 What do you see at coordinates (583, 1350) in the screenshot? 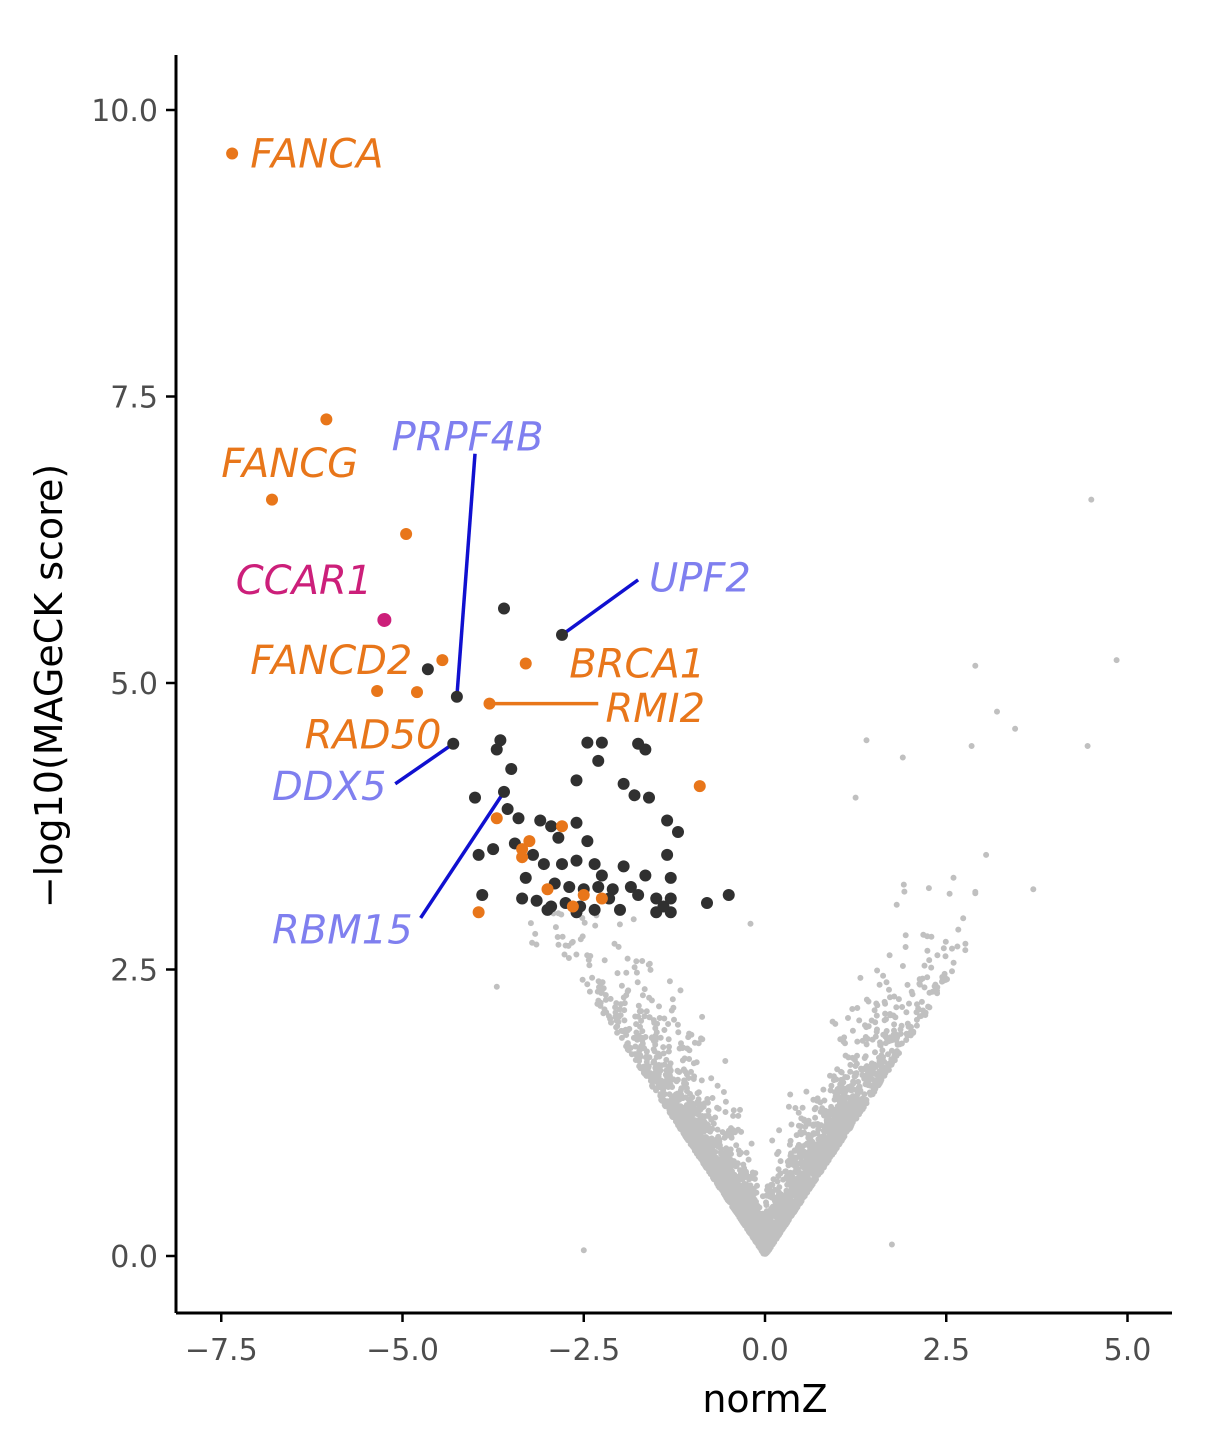
I see `x-tick-label: −2.5` at bounding box center [583, 1350].